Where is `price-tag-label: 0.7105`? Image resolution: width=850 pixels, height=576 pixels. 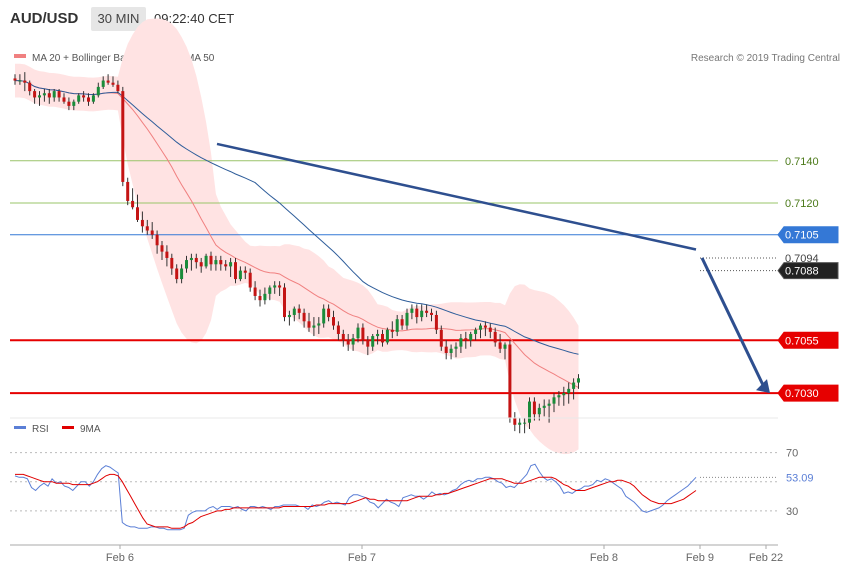 price-tag-label: 0.7105 is located at coordinates (802, 236).